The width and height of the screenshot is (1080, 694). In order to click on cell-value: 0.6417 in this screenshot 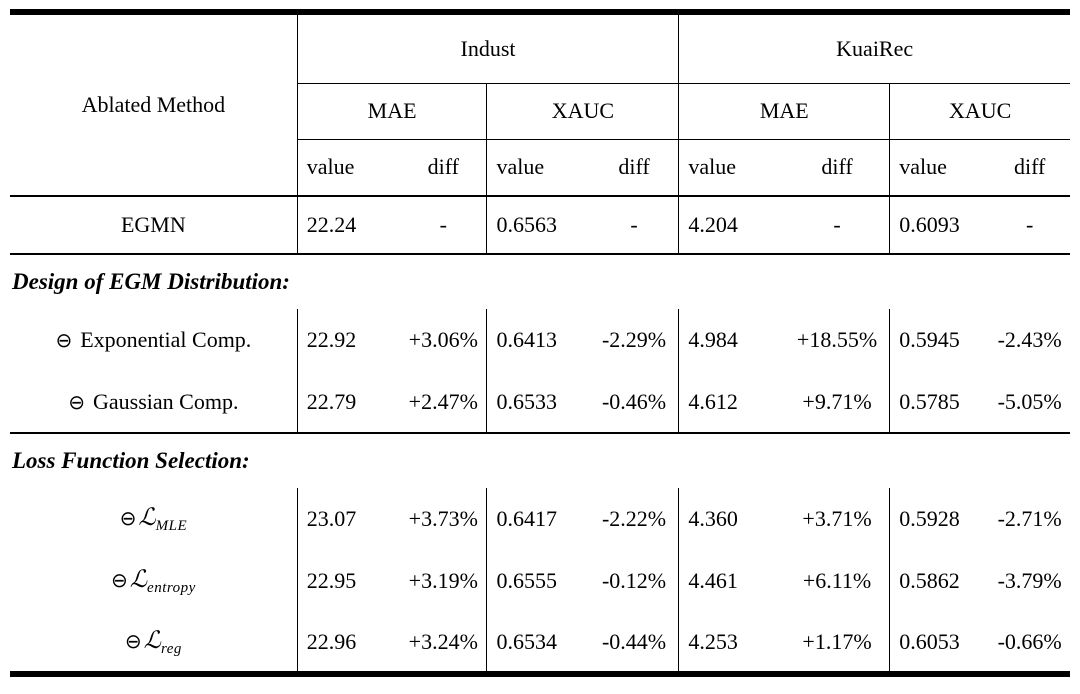, I will do `click(538, 519)`.